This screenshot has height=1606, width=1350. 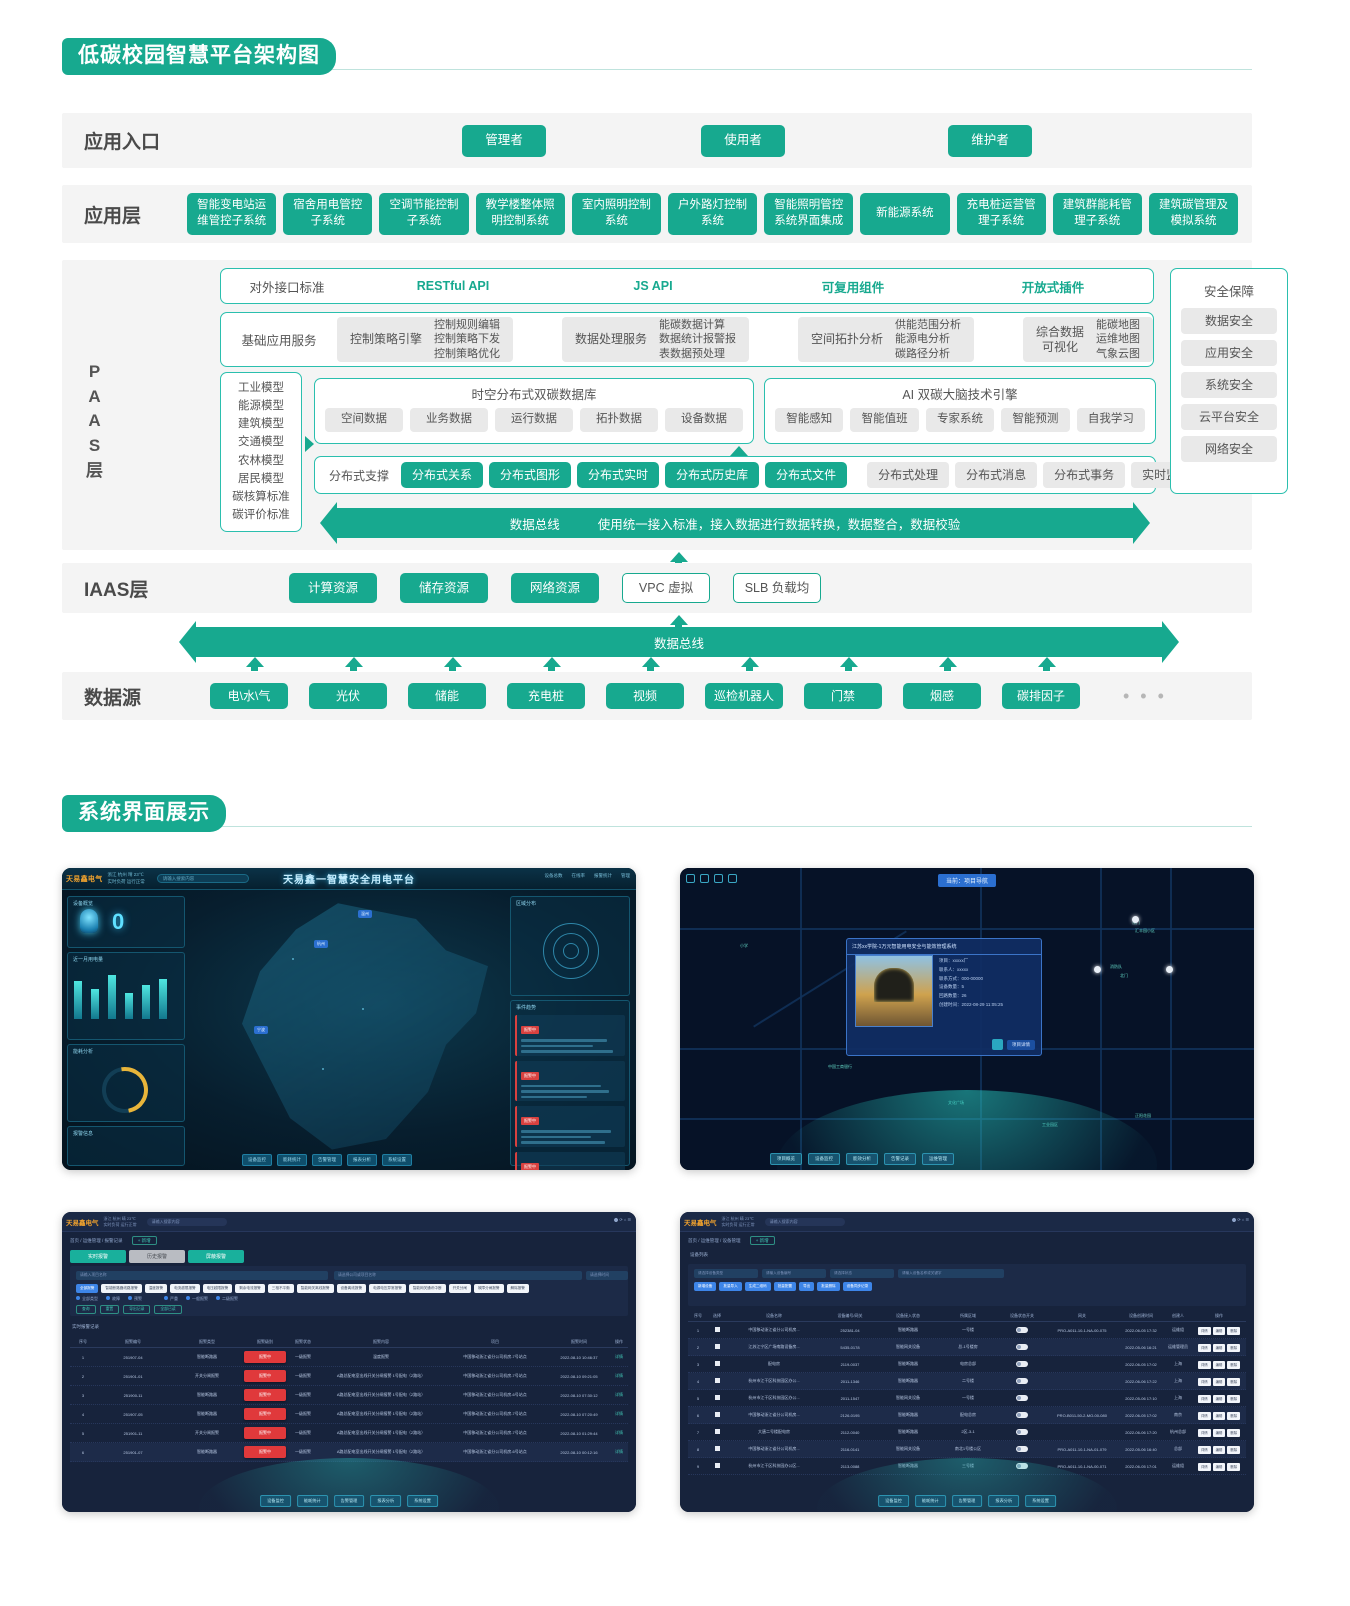 I want to click on app-chip-6: 智能照明管控系统界面集成, so click(x=809, y=214).